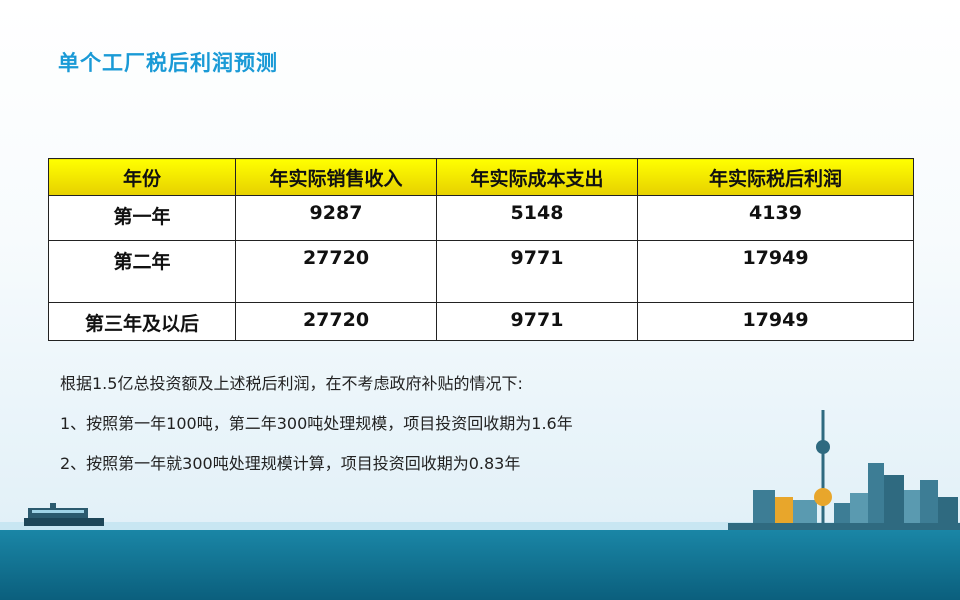 This screenshot has height=600, width=960. I want to click on cell-year: 第二年, so click(142, 271).